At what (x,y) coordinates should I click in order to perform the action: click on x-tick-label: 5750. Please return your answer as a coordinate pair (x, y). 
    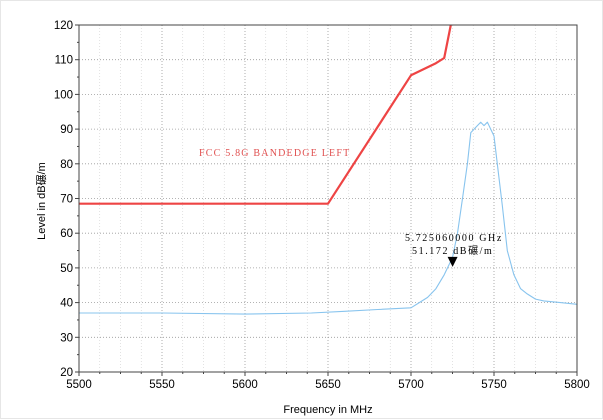
    Looking at the image, I should click on (494, 385).